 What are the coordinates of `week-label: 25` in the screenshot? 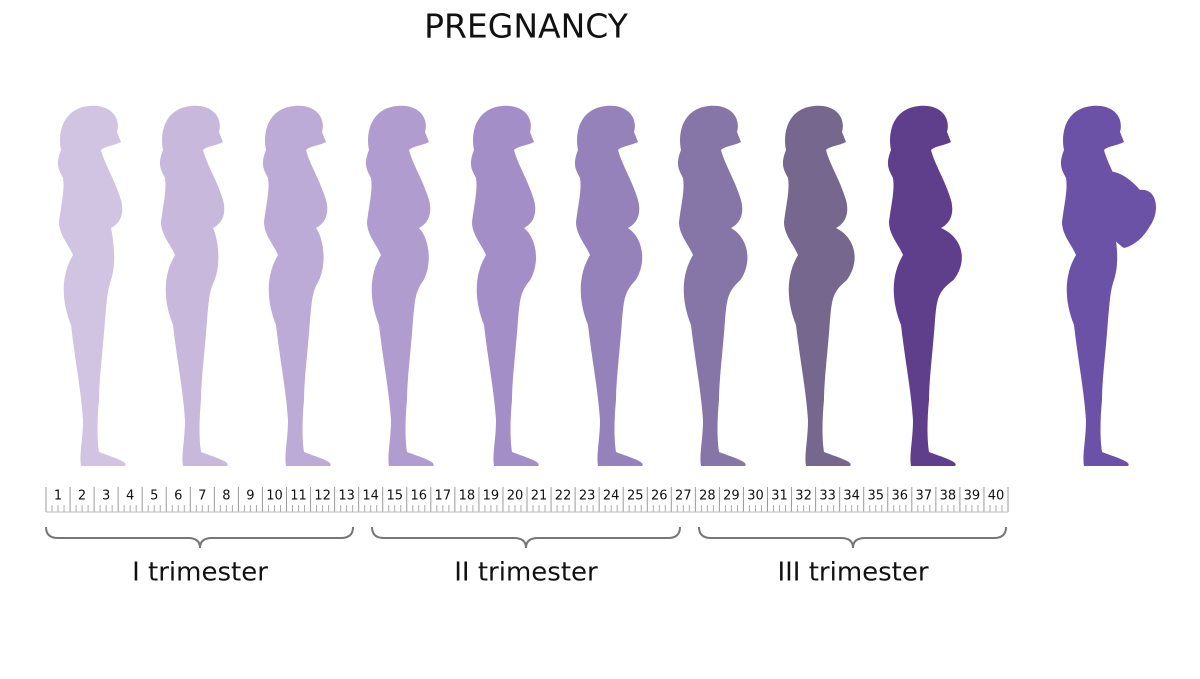 It's located at (635, 496).